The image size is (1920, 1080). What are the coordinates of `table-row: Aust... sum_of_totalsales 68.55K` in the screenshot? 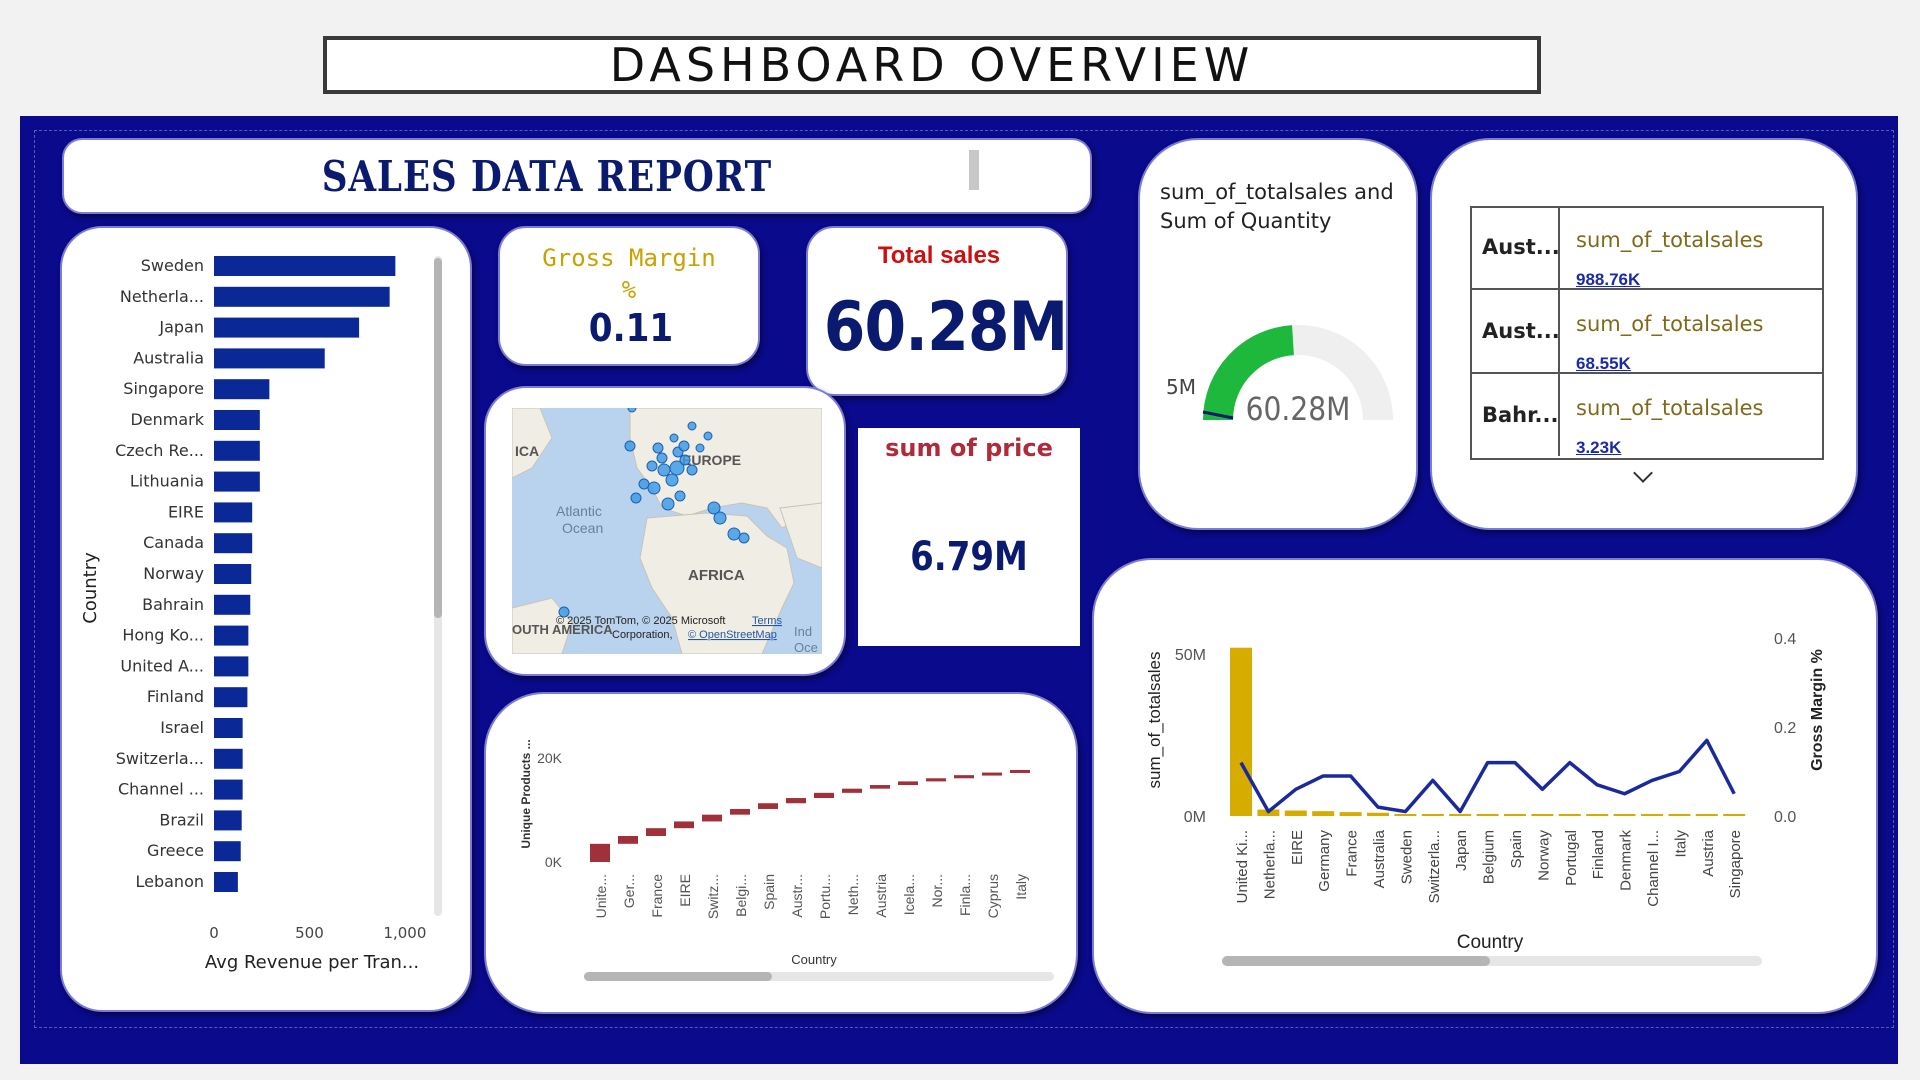 It's located at (1647, 332).